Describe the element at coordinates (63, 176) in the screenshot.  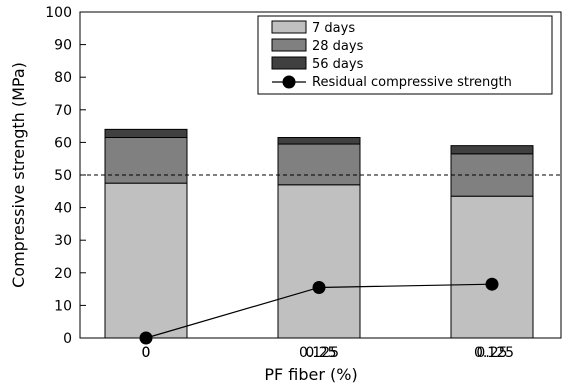
I see `y-tick-label: 50` at that location.